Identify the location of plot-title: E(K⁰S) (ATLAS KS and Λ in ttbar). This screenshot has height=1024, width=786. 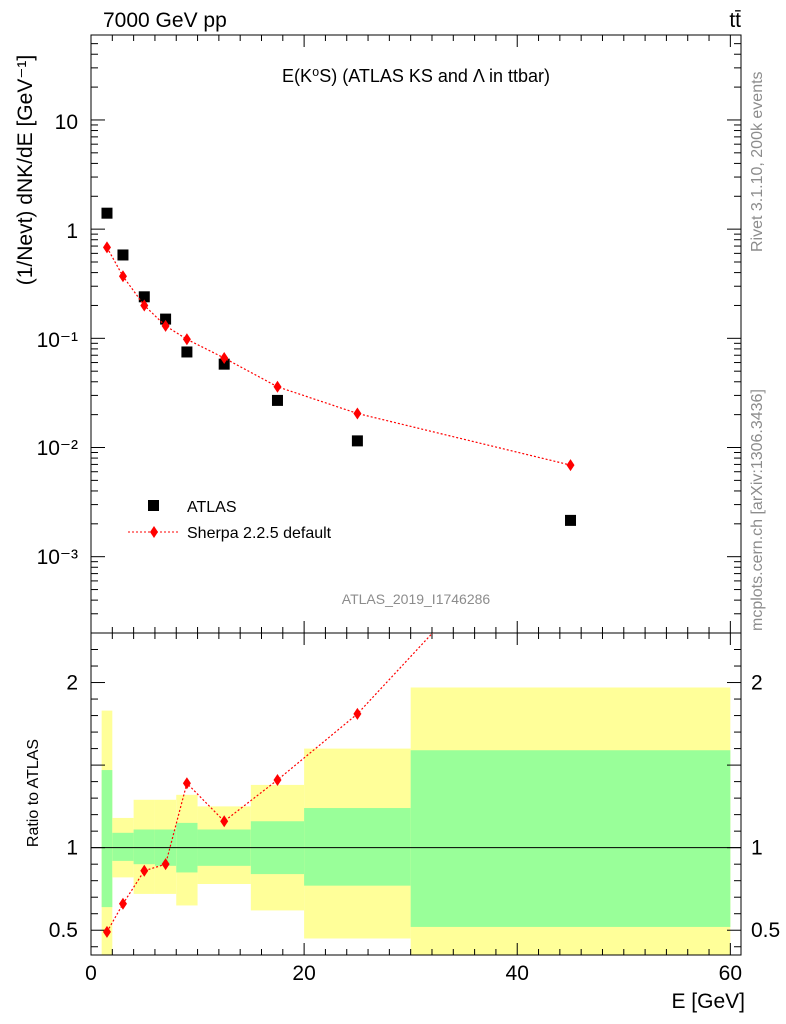
(416, 76).